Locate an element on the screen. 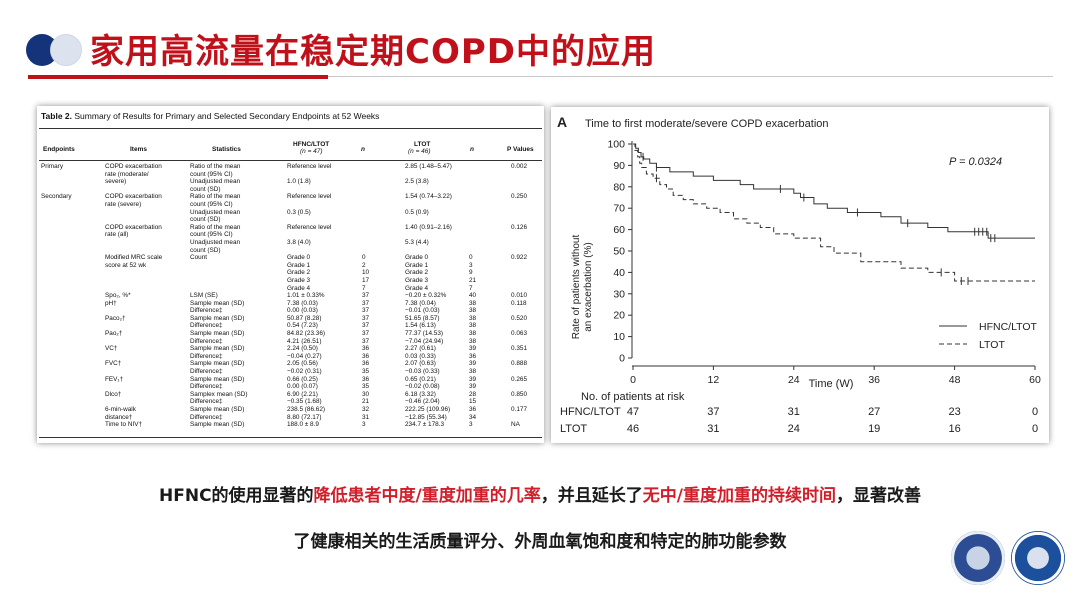 The width and height of the screenshot is (1080, 608). table-cell-item: Dlco† is located at coordinates (113, 394).